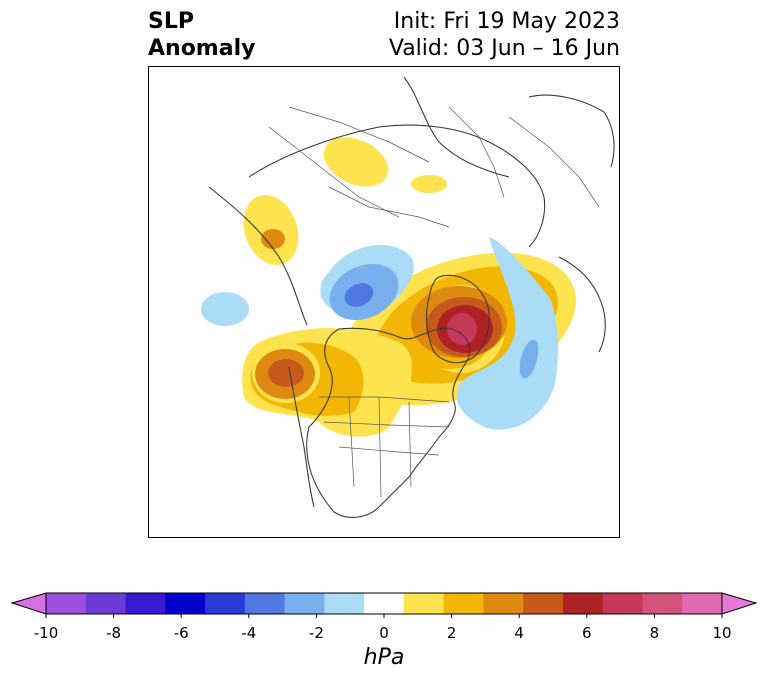  What do you see at coordinates (654, 633) in the screenshot?
I see `colorbar-tick-label: 8` at bounding box center [654, 633].